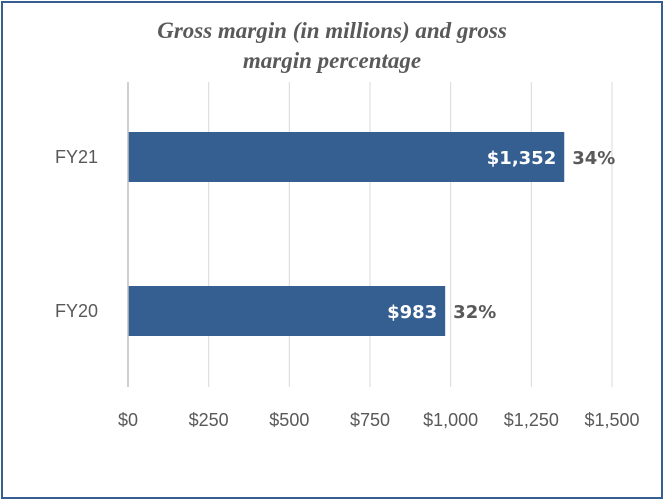 Image resolution: width=664 pixels, height=500 pixels. Describe the element at coordinates (370, 420) in the screenshot. I see `x-tick-label: $750` at that location.